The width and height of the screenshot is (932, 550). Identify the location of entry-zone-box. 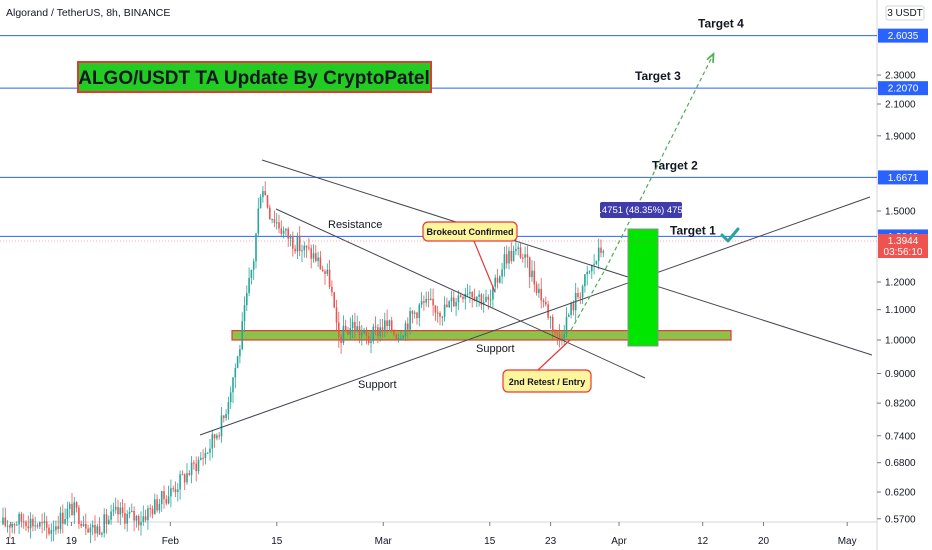
(643, 287).